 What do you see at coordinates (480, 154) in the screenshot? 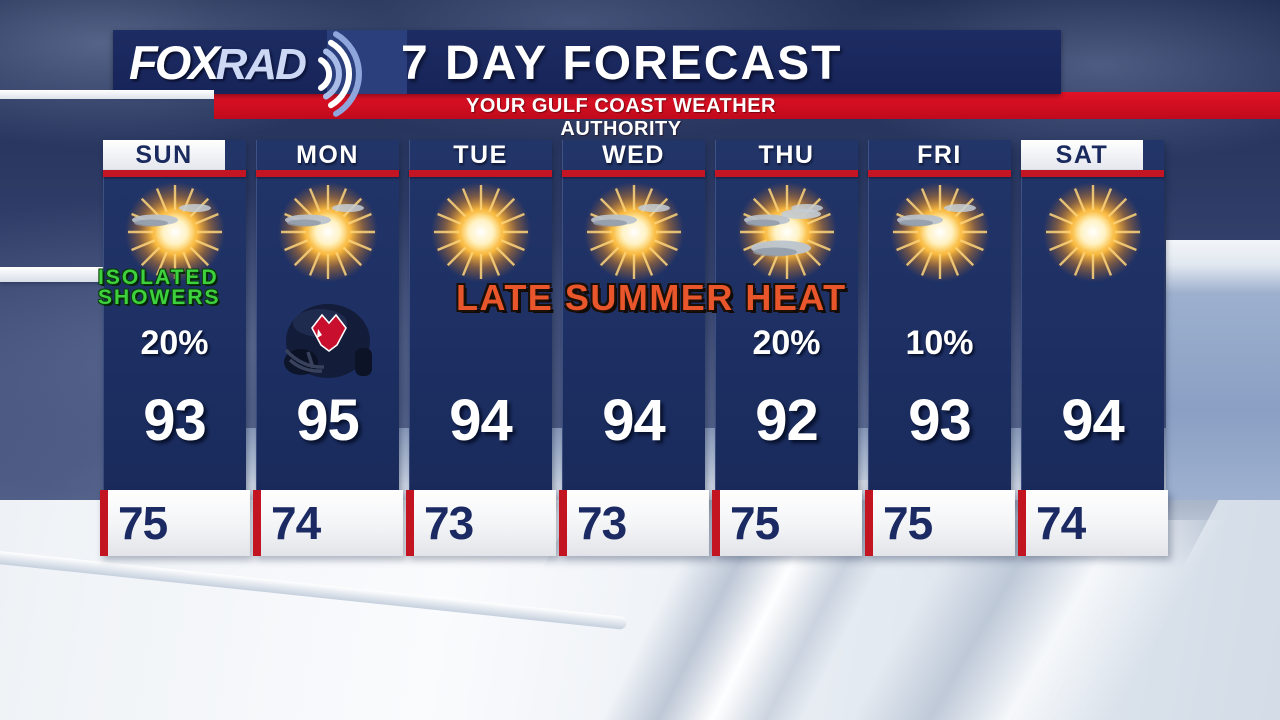
I see `day-label: TUE` at bounding box center [480, 154].